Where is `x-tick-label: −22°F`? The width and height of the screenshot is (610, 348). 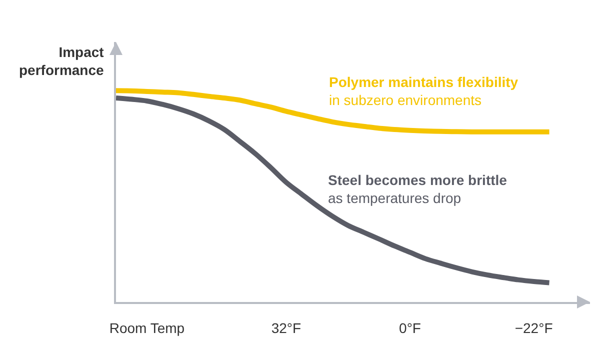
x-tick-label: −22°F is located at coordinates (533, 328).